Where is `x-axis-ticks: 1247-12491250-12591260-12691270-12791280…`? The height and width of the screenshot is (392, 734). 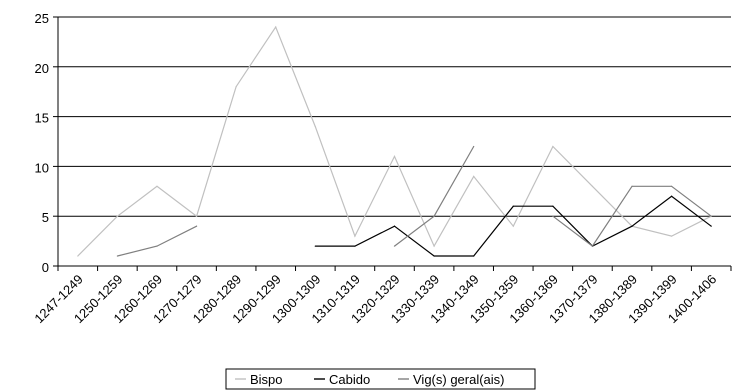
x-axis-ticks: 1247-12491250-12591260-12691270-12791280… is located at coordinates (381, 296).